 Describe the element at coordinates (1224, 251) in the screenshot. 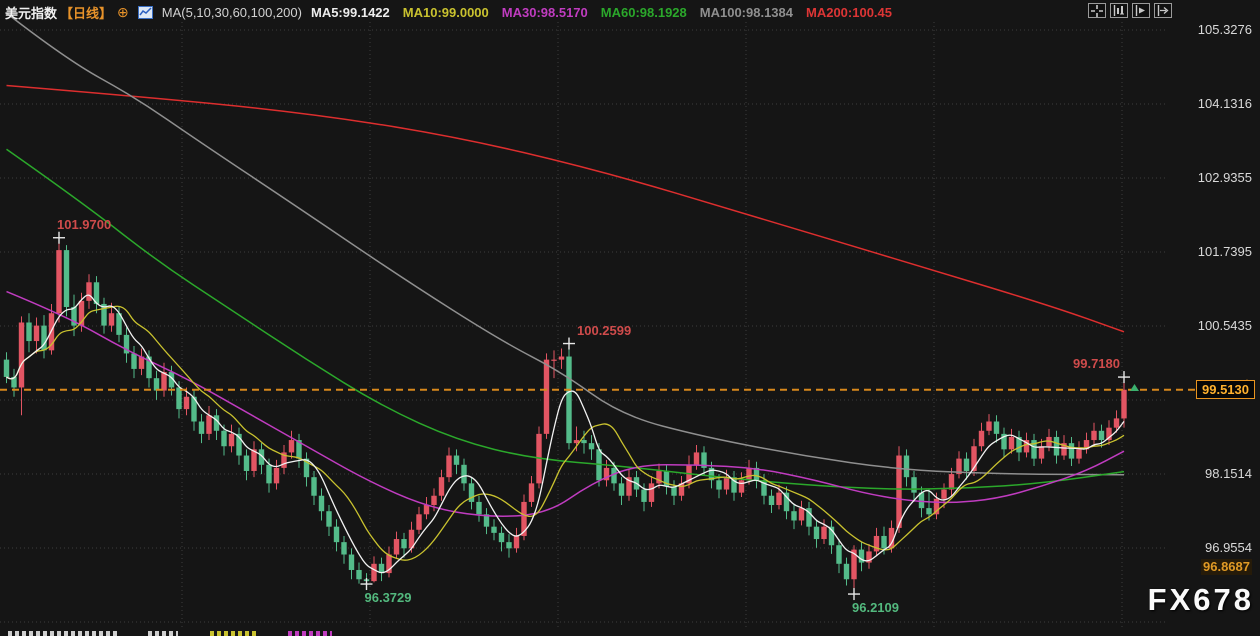

I see `axis-label: 101.7395` at that location.